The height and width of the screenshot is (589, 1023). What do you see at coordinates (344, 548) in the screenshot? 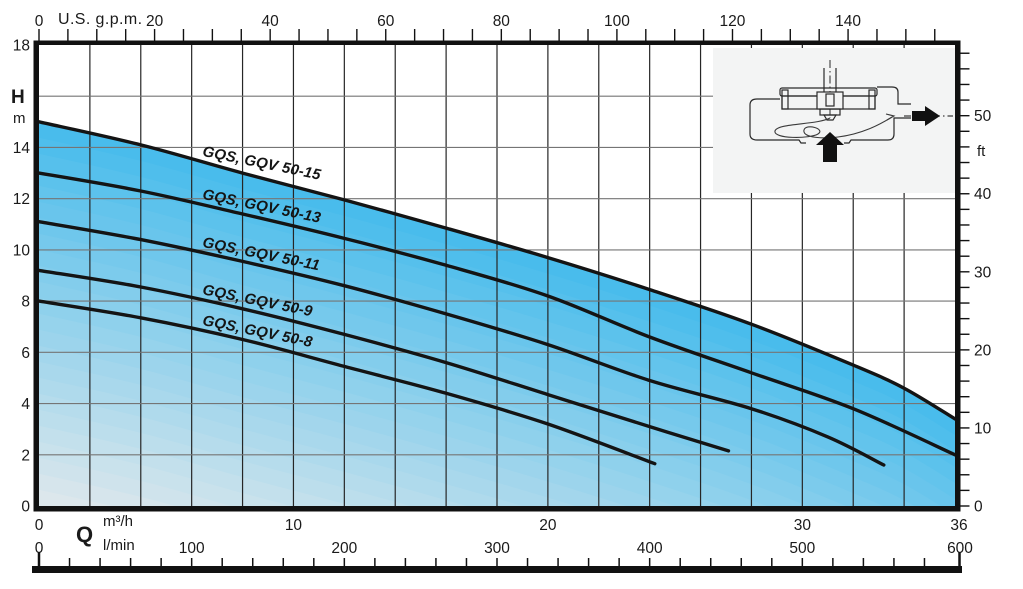
I see `bottom-lmin-tick-label: 200` at bounding box center [344, 548].